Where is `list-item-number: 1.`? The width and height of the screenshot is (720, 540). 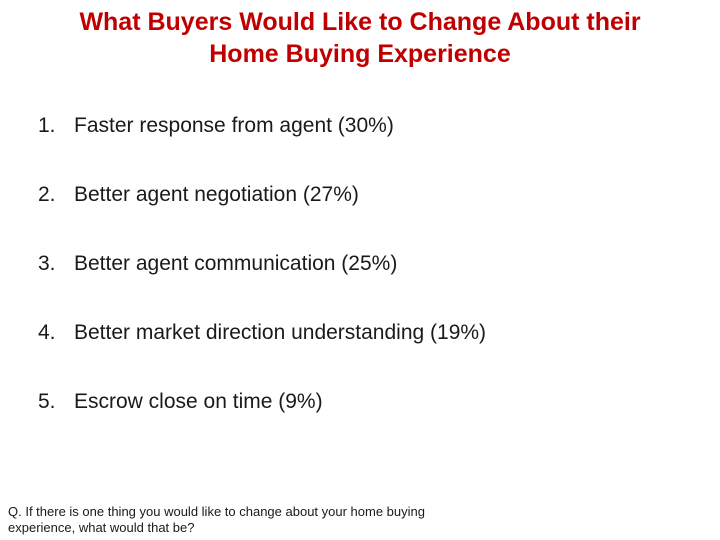
list-item-number: 1. is located at coordinates (47, 125).